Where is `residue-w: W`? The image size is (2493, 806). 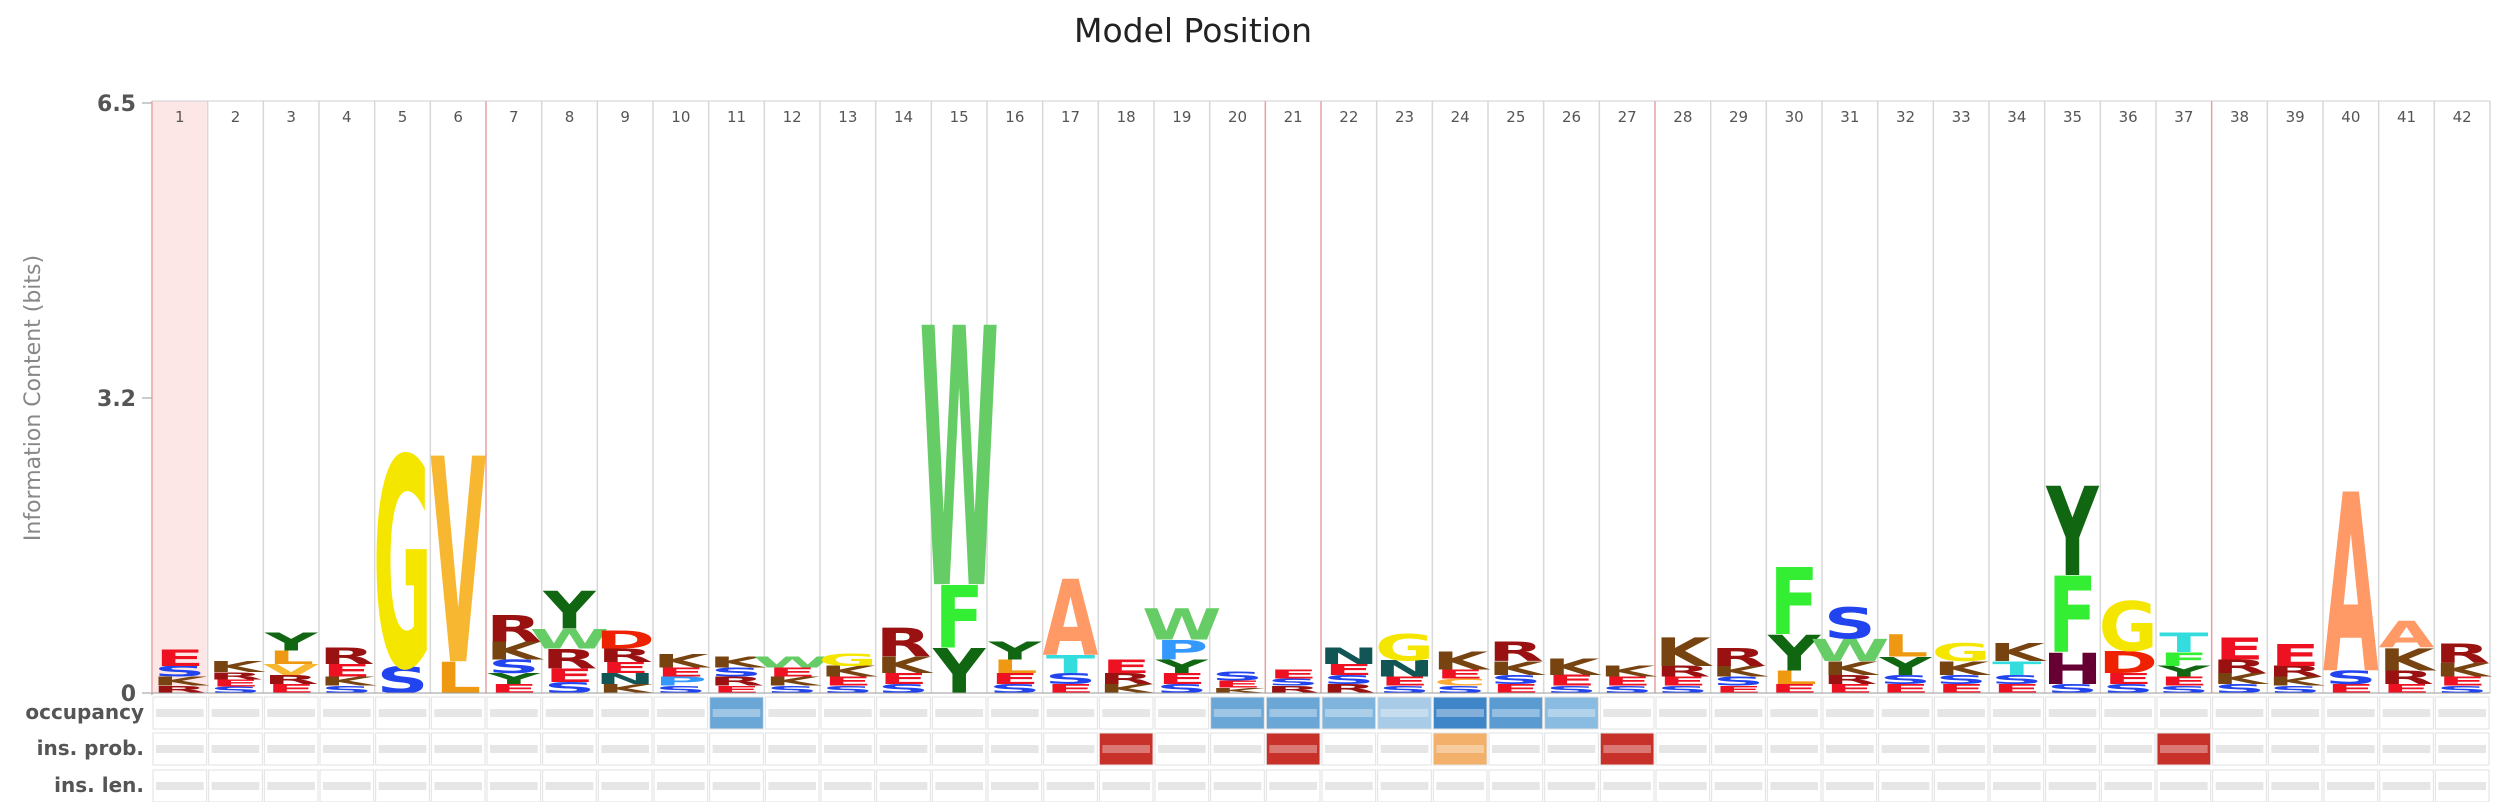 residue-w: W is located at coordinates (1181, 625).